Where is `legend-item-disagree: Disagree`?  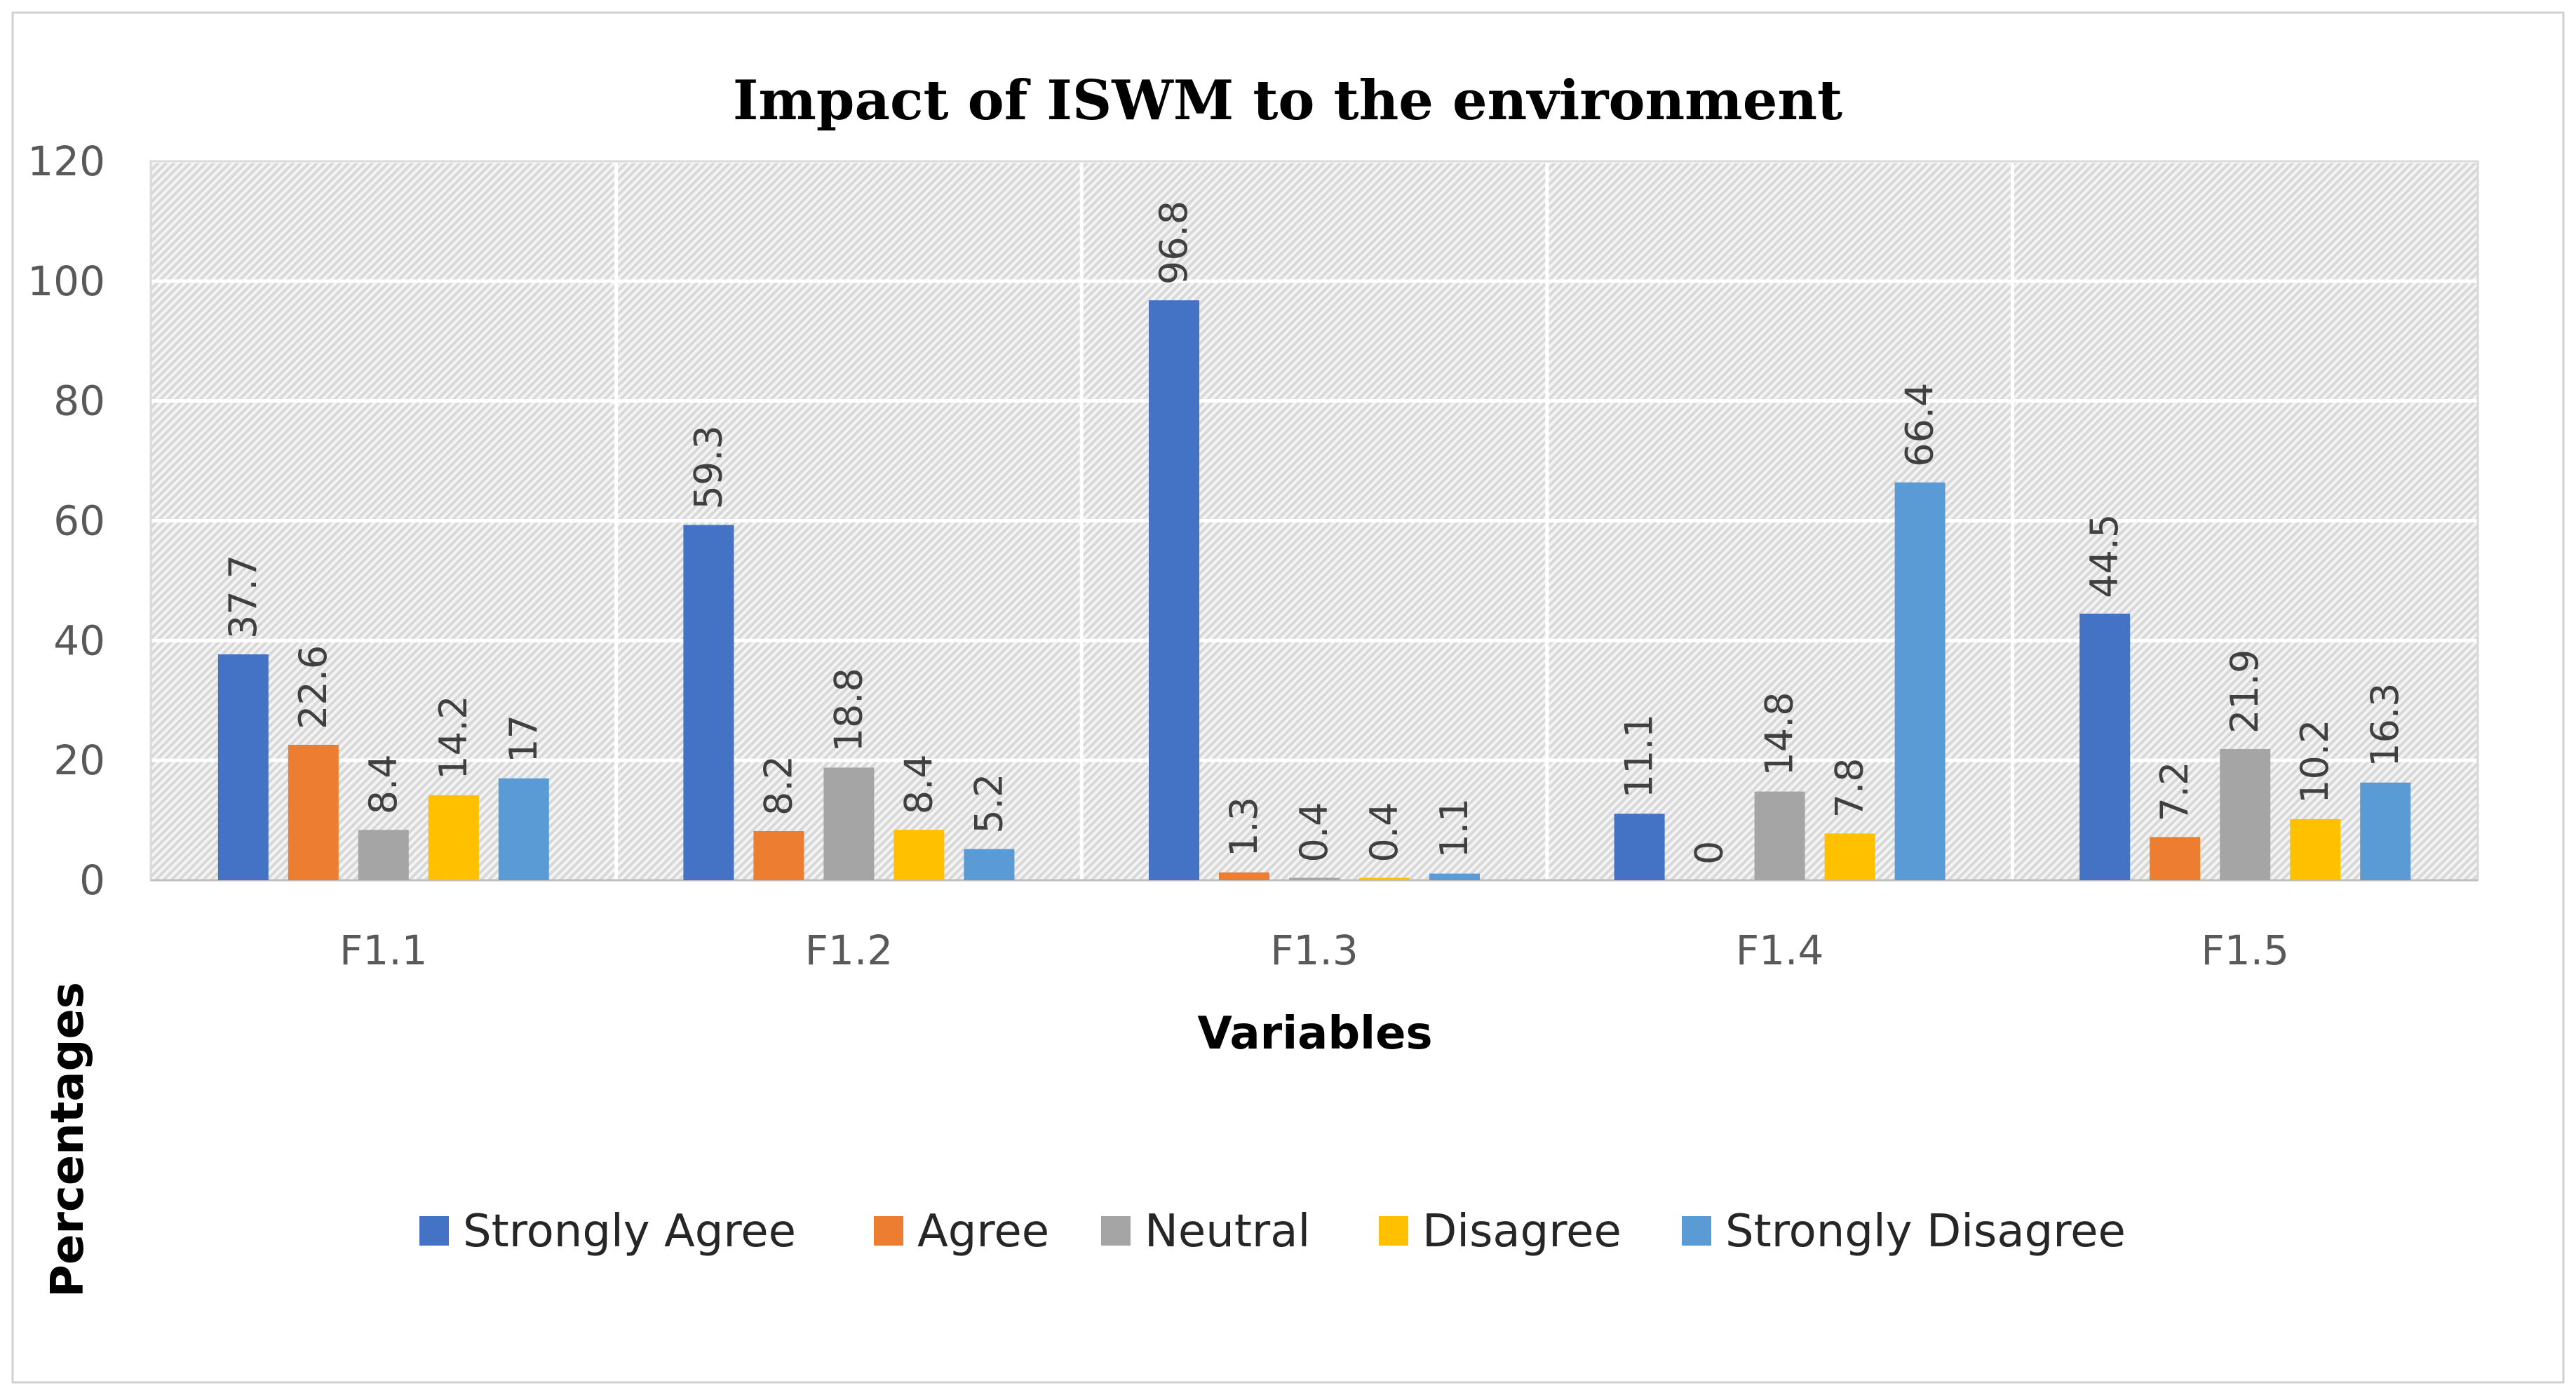 legend-item-disagree: Disagree is located at coordinates (1500, 1232).